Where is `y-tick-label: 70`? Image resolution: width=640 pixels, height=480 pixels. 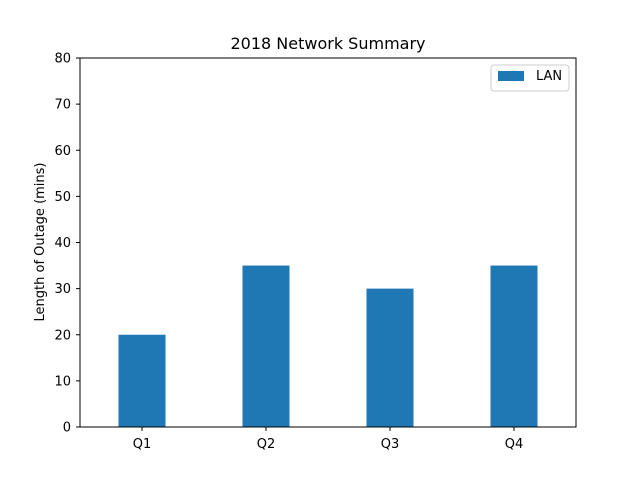 y-tick-label: 70 is located at coordinates (62, 105).